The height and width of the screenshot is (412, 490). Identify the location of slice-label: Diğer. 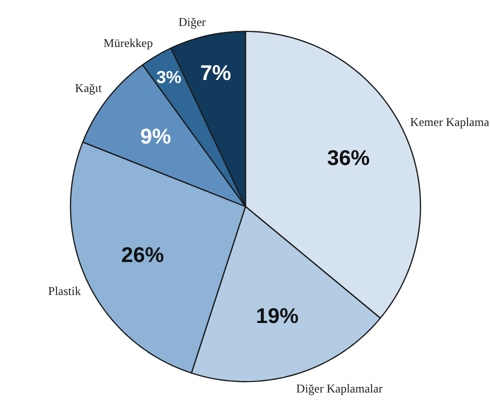
(192, 21).